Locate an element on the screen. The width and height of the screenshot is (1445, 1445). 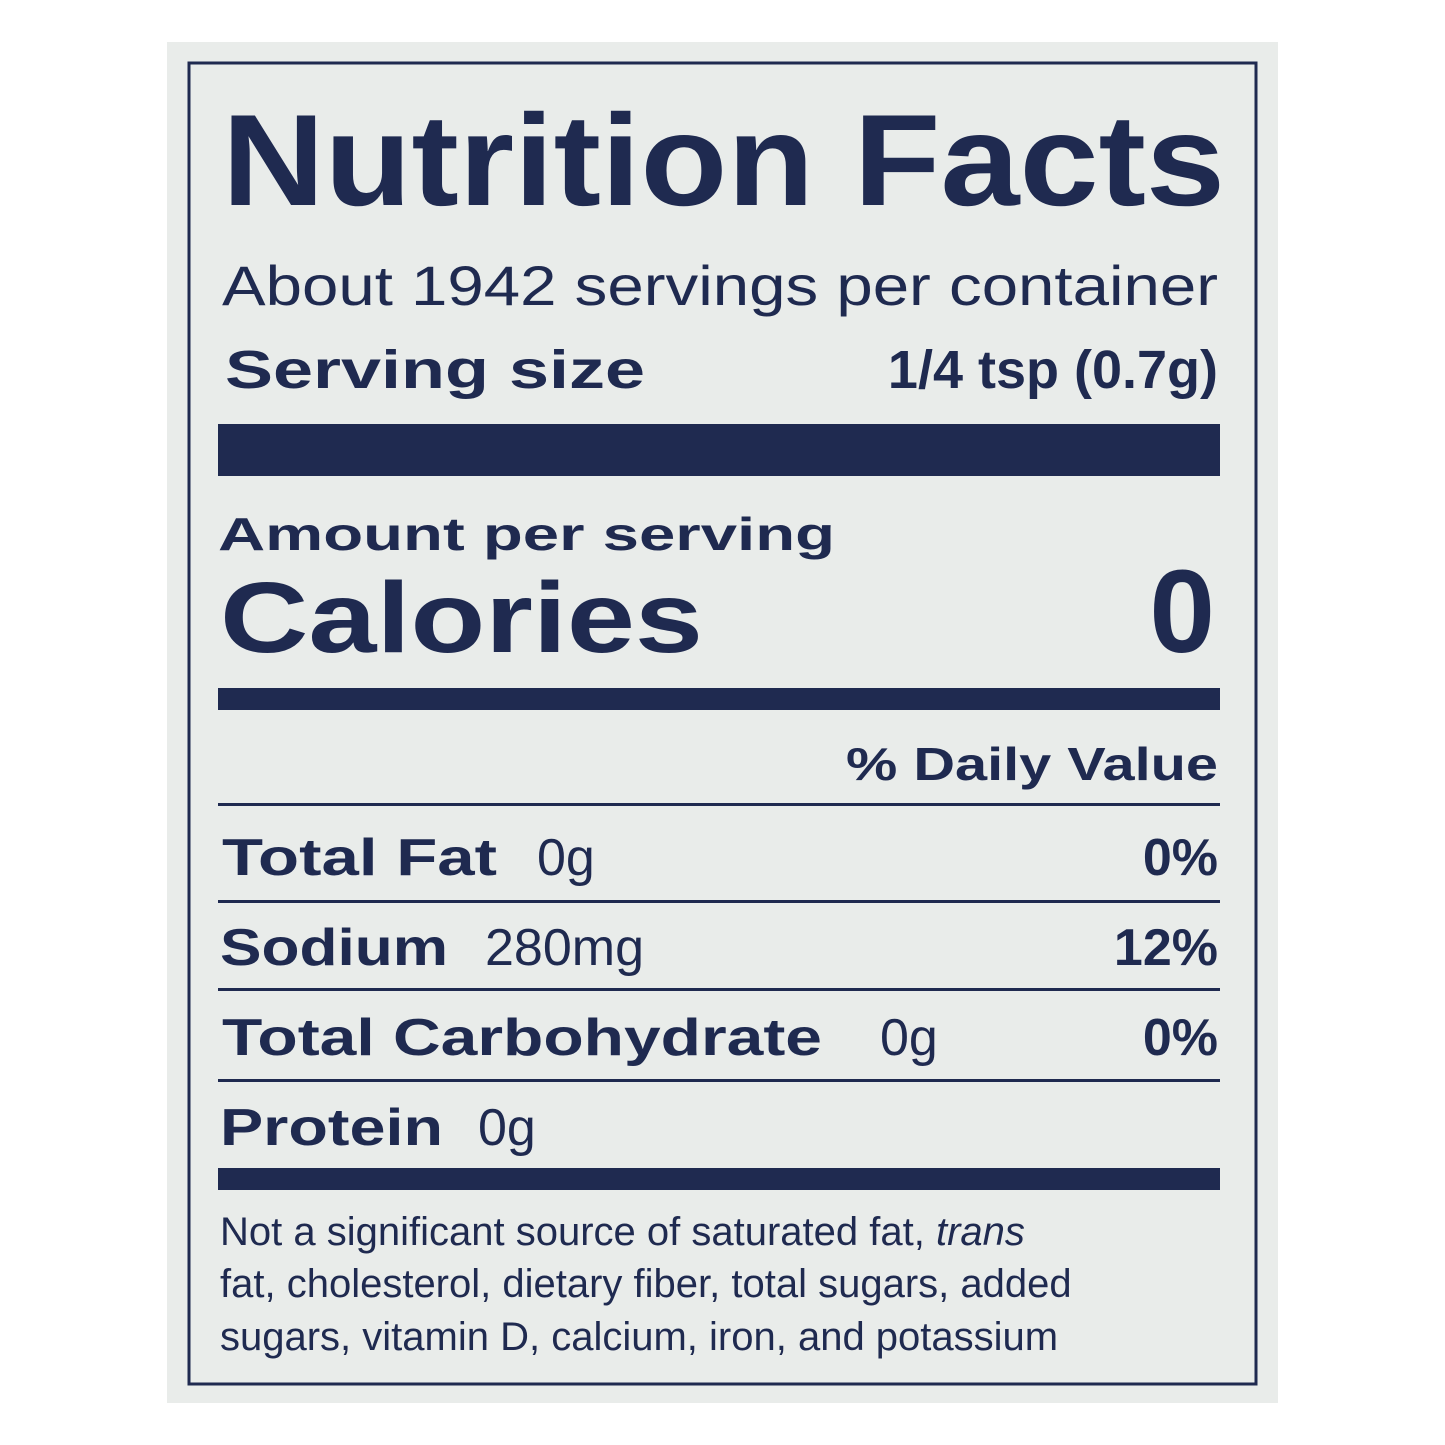
calories-value: 0 is located at coordinates (1182, 612).